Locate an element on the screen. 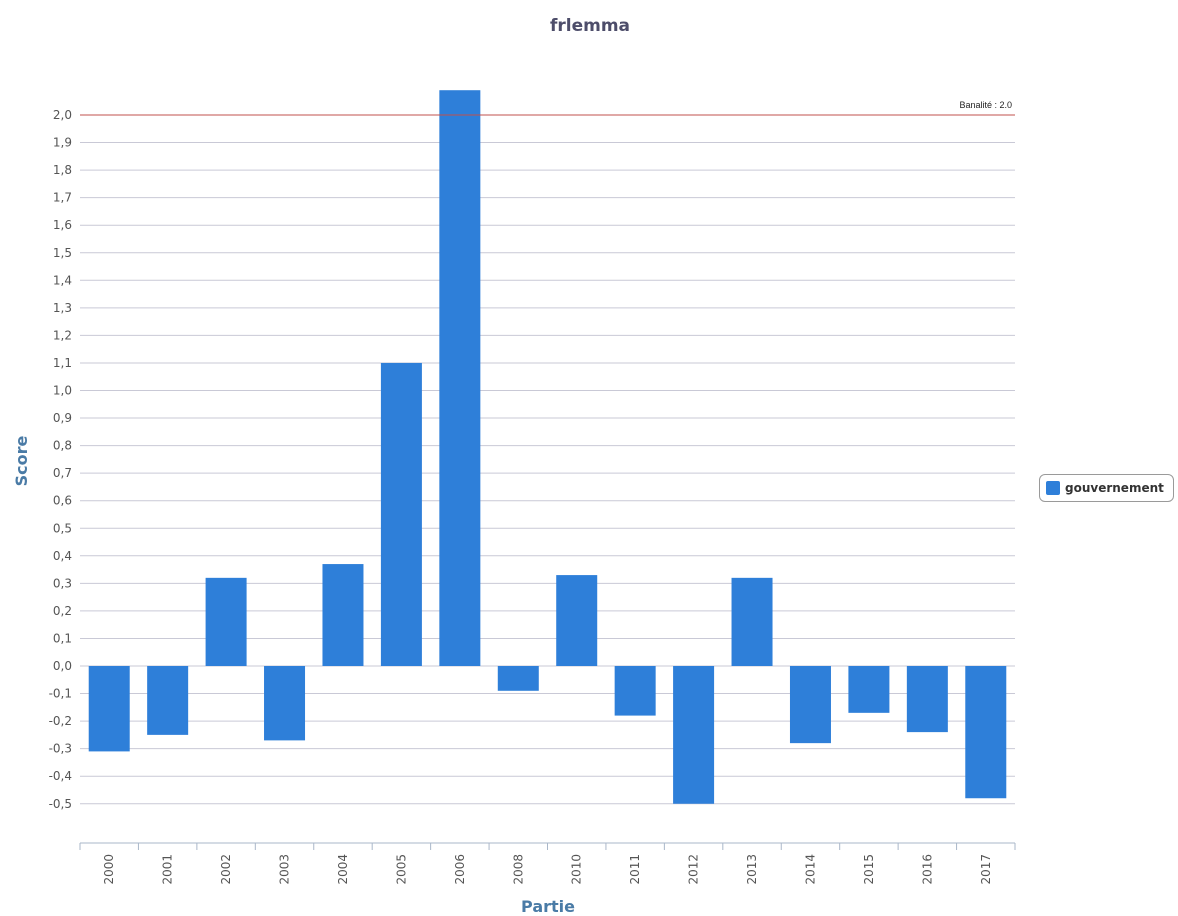 The width and height of the screenshot is (1178, 916). y-tick-label: 0,2 is located at coordinates (62, 611).